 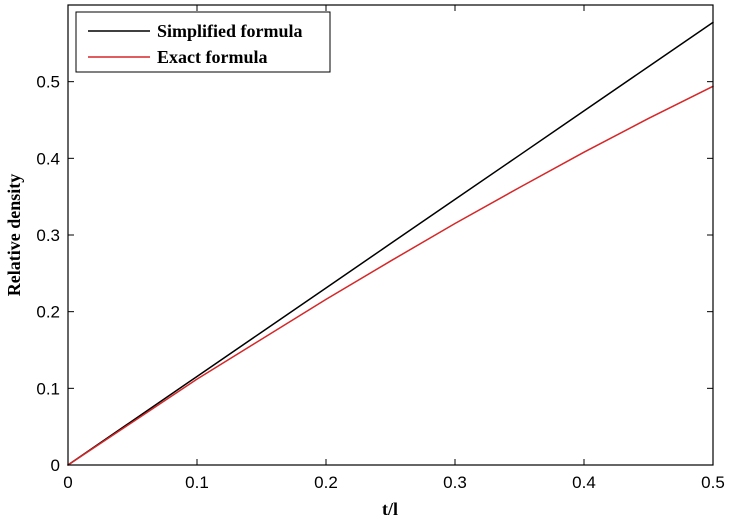 I want to click on x-axis-title: t/l, so click(x=390, y=509).